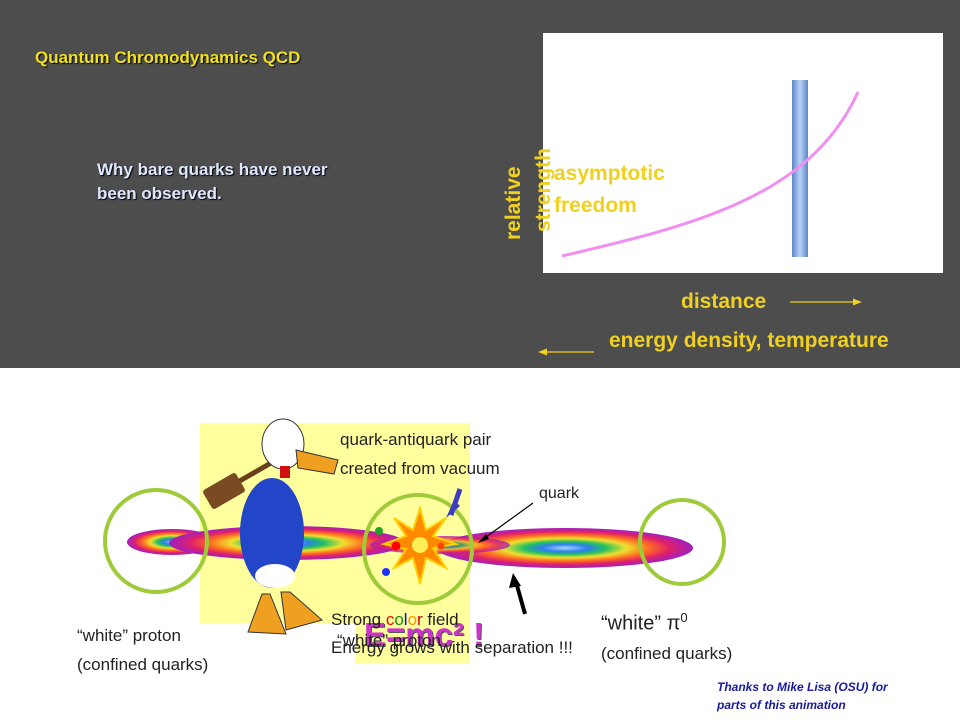 The image size is (960, 720). I want to click on color-letter-l: l, so click(405, 619).